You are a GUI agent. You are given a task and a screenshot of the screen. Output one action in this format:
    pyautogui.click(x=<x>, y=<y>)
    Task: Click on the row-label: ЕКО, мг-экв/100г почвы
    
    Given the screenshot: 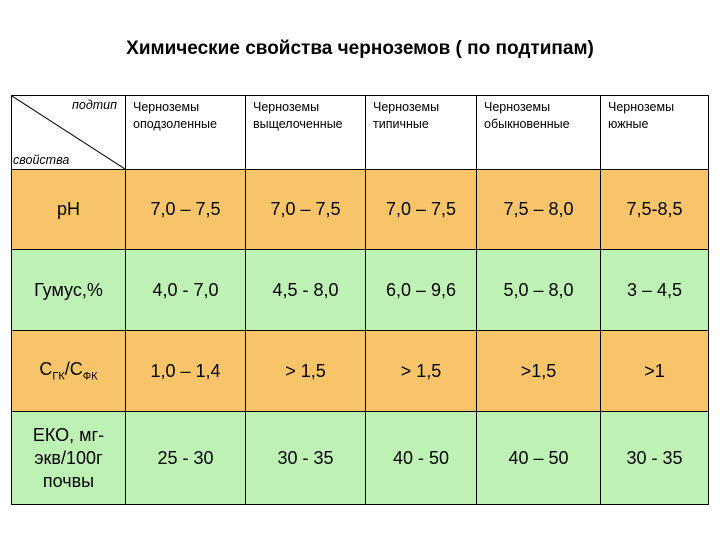 What is the action you would take?
    pyautogui.click(x=68, y=458)
    